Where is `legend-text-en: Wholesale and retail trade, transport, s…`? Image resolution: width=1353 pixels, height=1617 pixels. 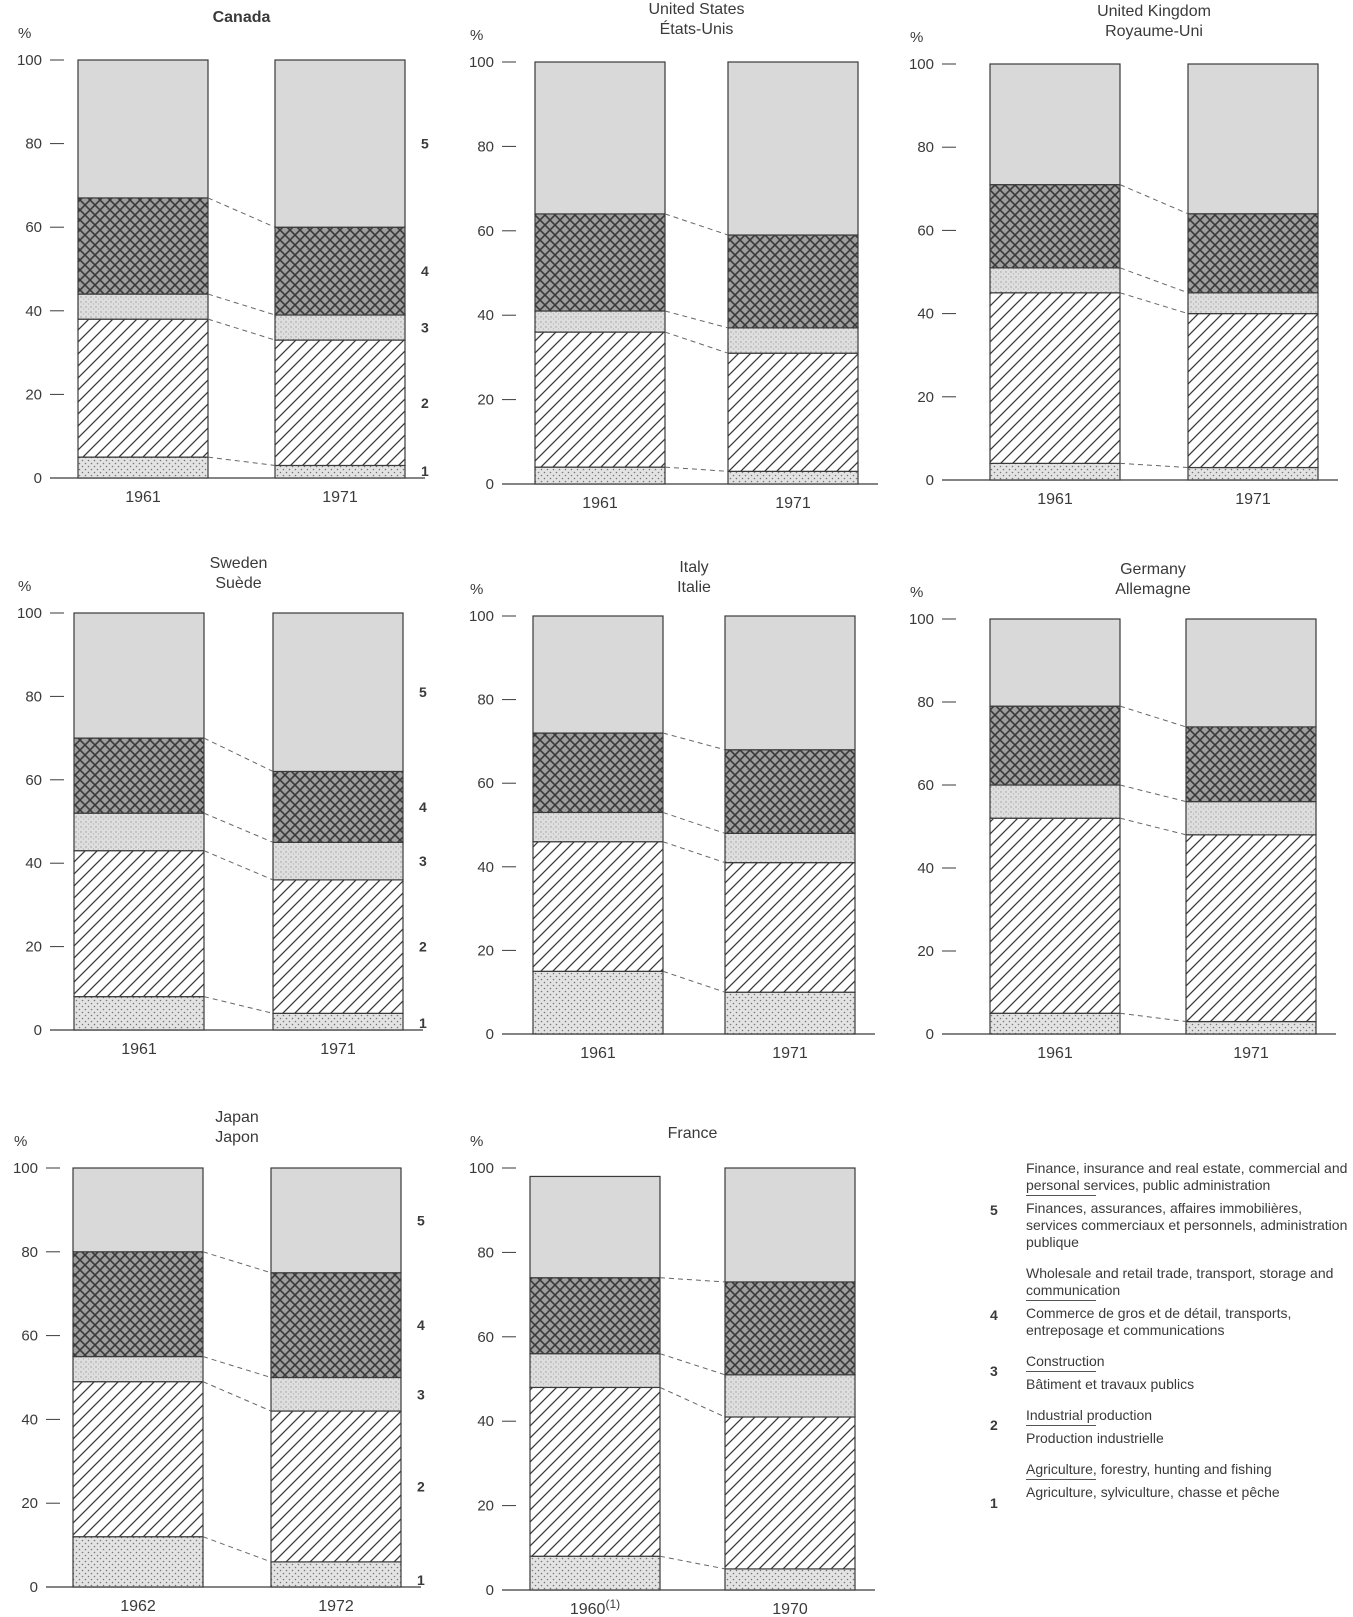 legend-text-en: Wholesale and retail trade, transport, s… is located at coordinates (1188, 1283).